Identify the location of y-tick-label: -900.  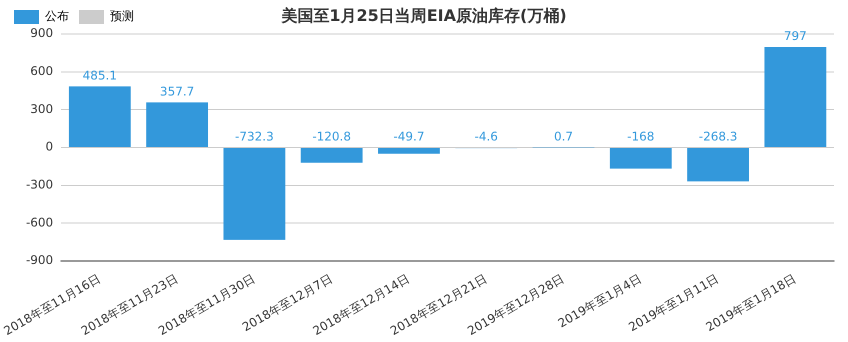
(40, 260).